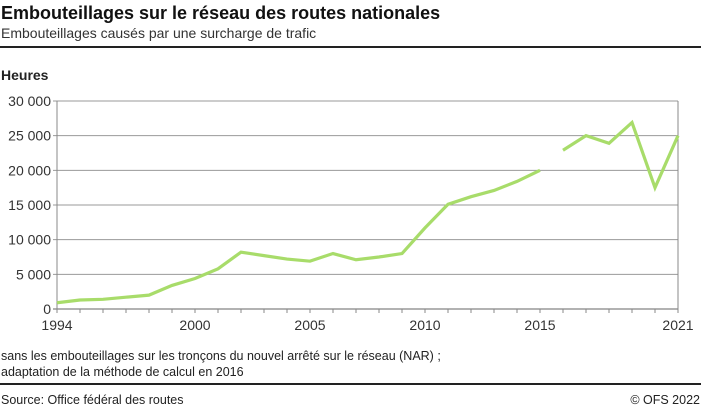  I want to click on y-axis-label: Heures, so click(25, 75).